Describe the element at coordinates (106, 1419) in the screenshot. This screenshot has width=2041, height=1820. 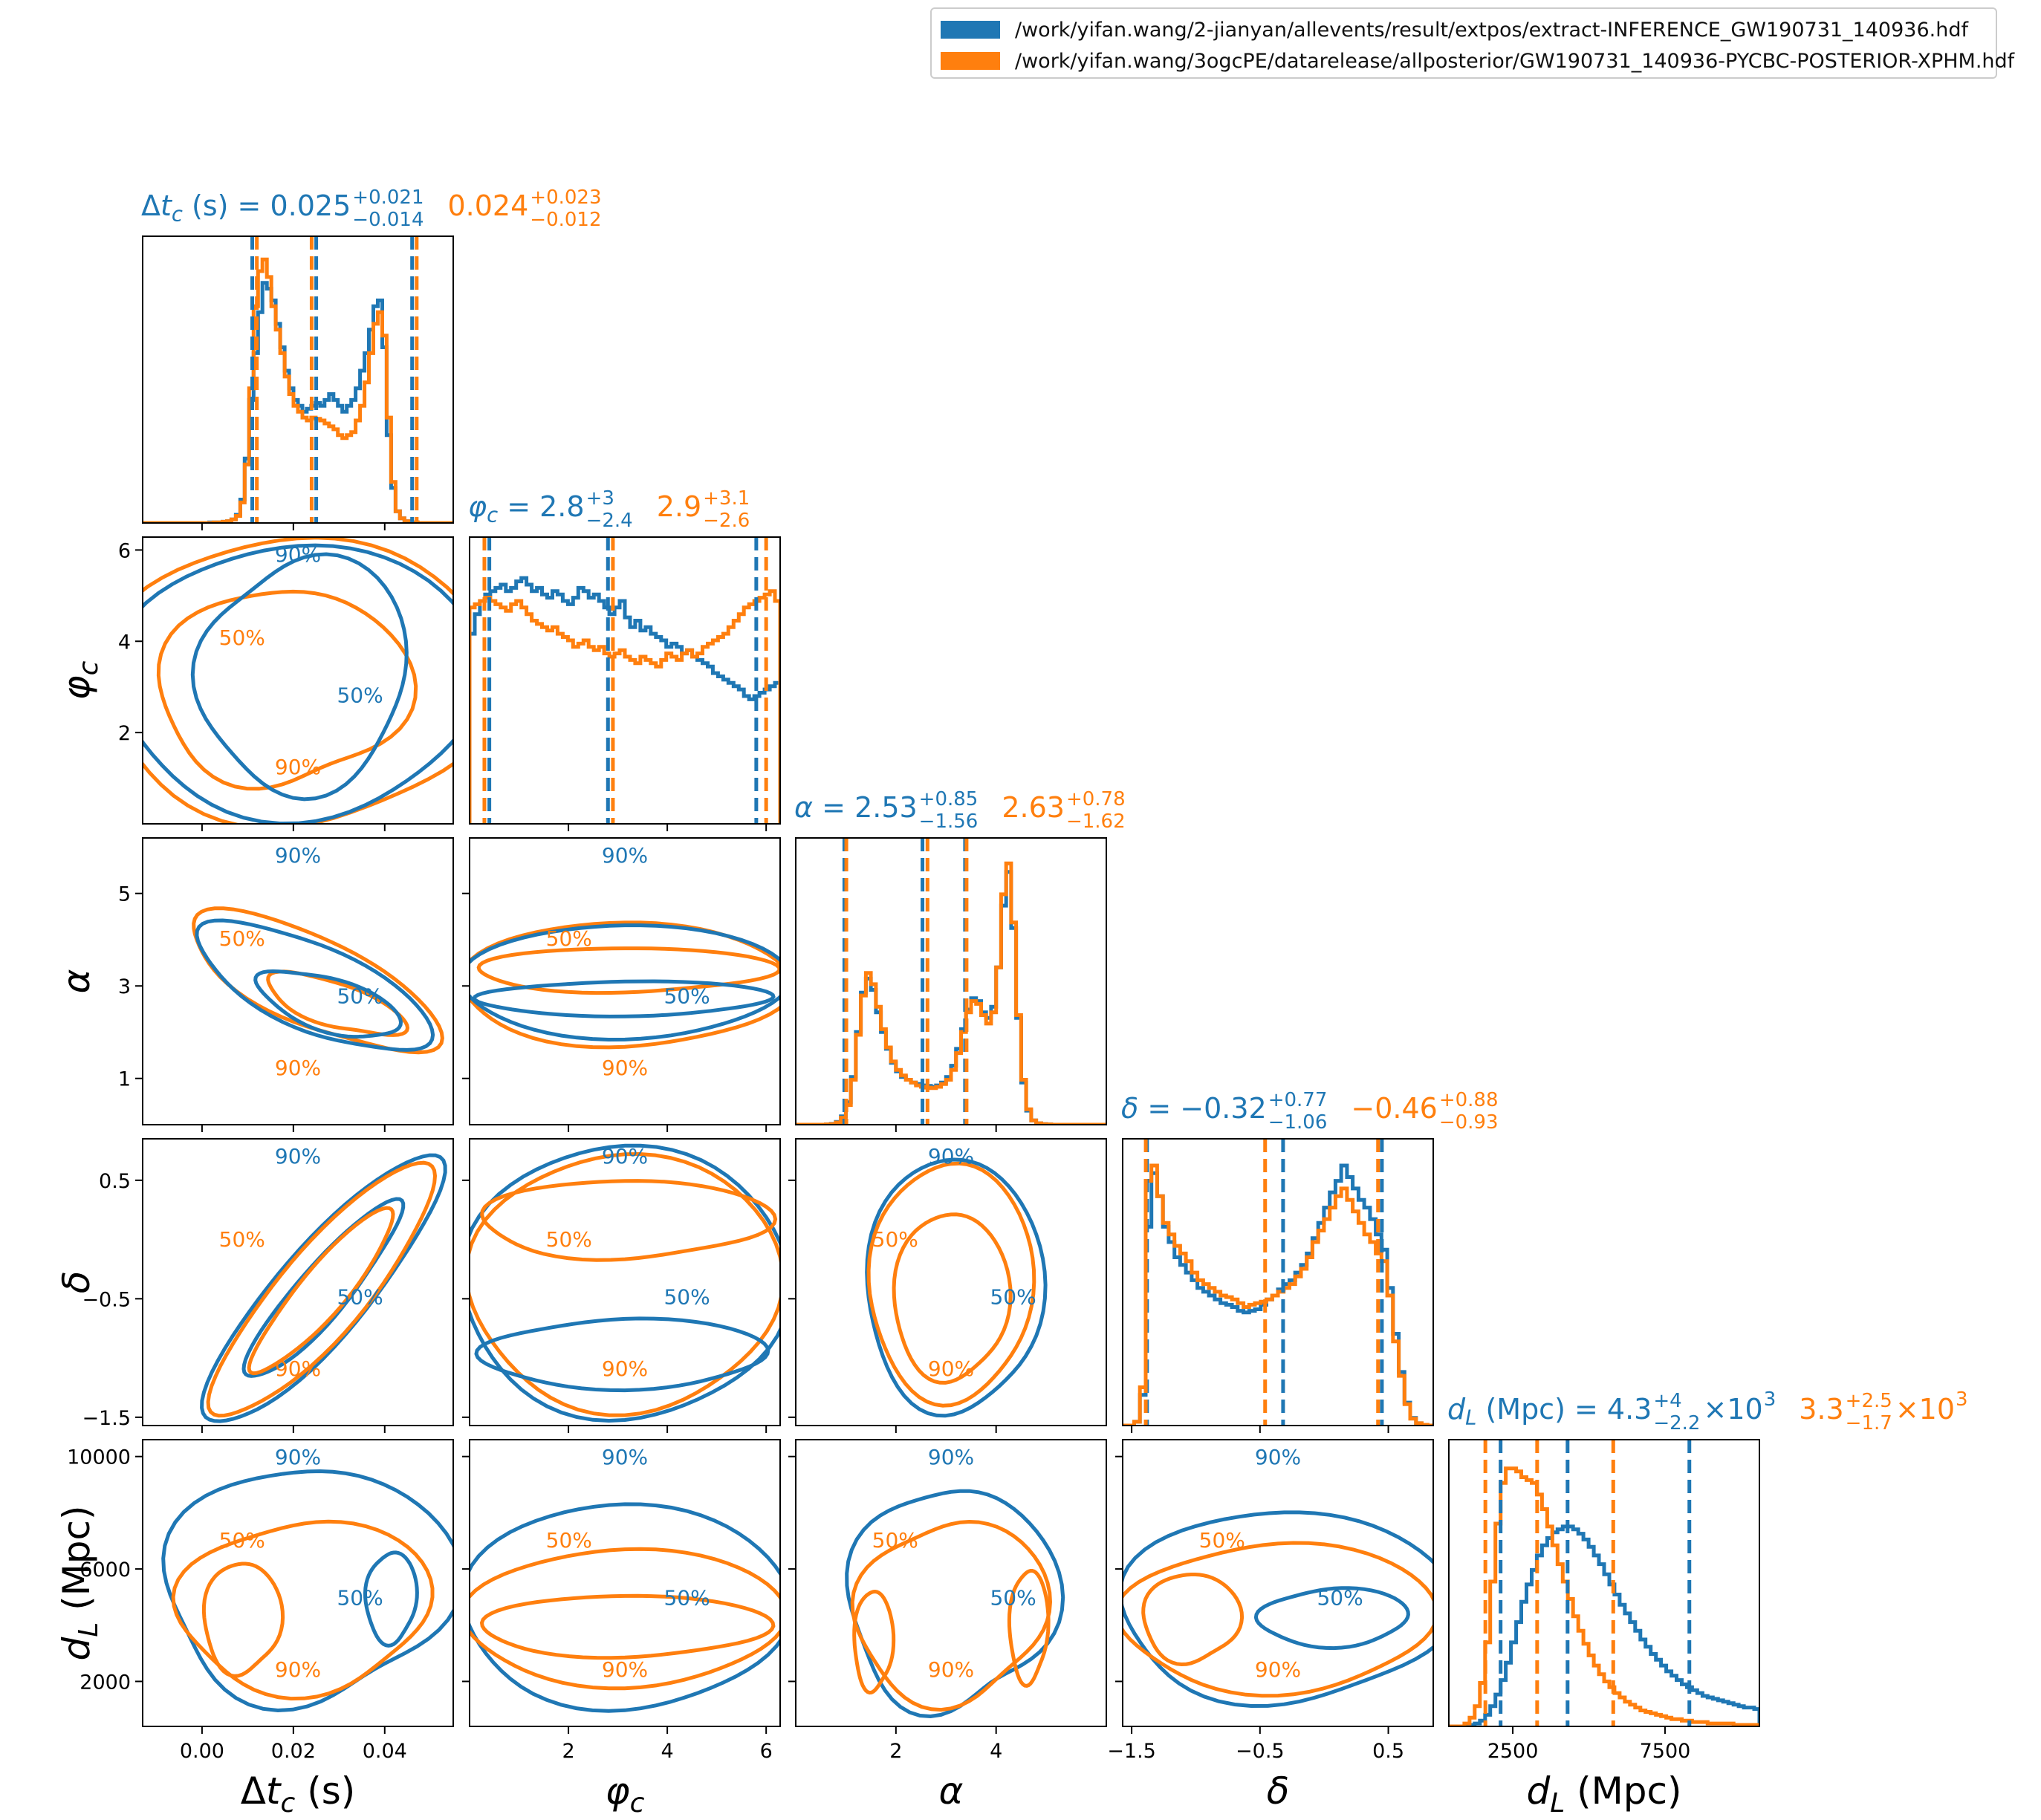
I see `ytick-label: −1.5` at that location.